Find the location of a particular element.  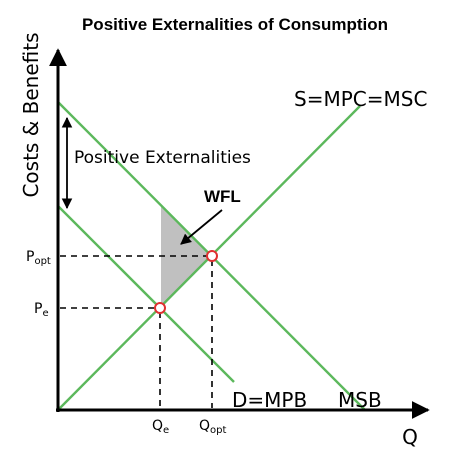

chart-title: Positive Externalities of Consumption is located at coordinates (235, 24).